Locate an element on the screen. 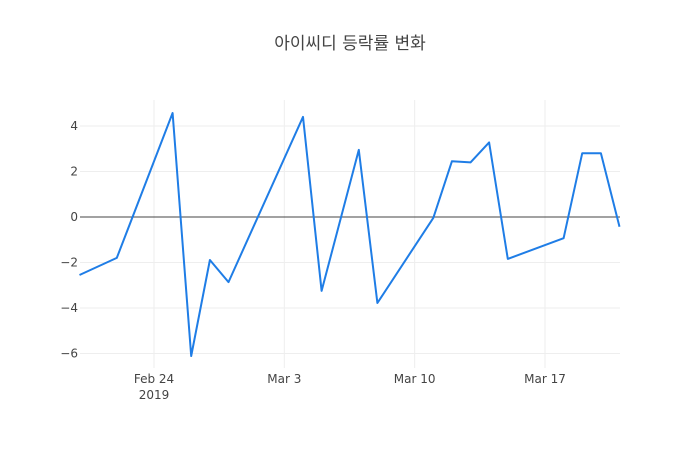  chart-title: 아이씨디 등락률 변화 is located at coordinates (350, 44).